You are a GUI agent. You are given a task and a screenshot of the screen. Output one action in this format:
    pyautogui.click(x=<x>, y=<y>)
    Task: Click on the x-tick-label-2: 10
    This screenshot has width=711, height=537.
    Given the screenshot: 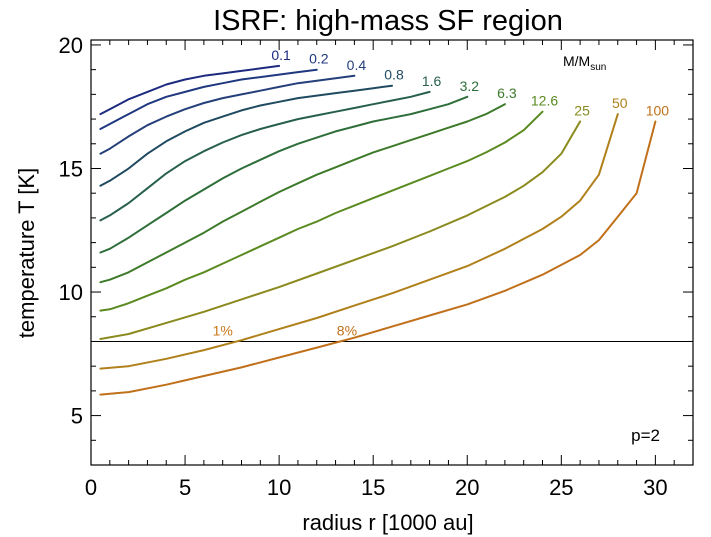 What is the action you would take?
    pyautogui.click(x=279, y=487)
    